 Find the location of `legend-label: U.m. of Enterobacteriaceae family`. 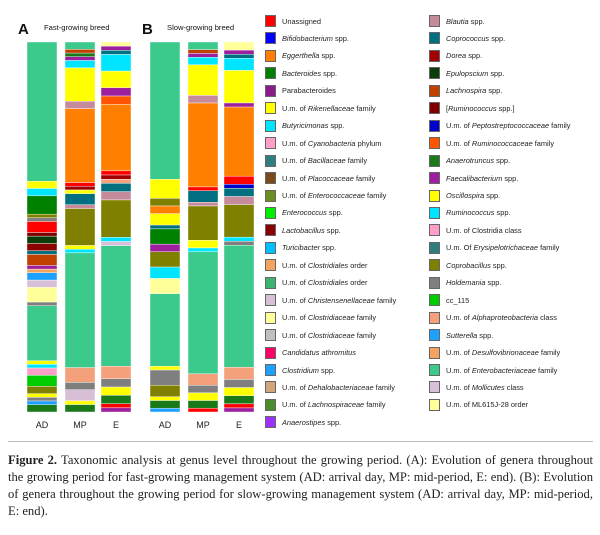

legend-label: U.m. of Enterobacteriaceae family is located at coordinates (502, 370).